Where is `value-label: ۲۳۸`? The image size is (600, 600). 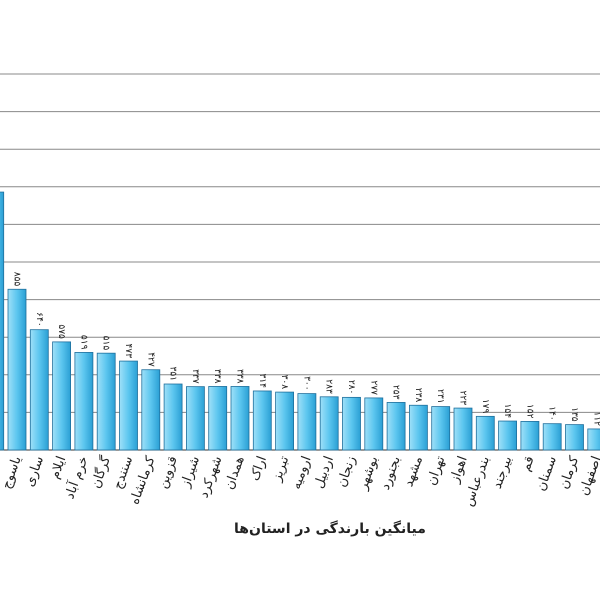
value-label: ۲۳۸ is located at coordinates (418, 395).